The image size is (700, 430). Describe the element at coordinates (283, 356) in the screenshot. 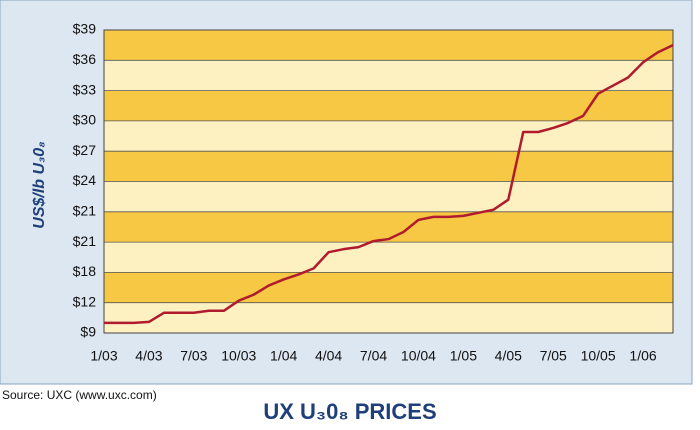

I see `x-tick-label: 1/04` at that location.